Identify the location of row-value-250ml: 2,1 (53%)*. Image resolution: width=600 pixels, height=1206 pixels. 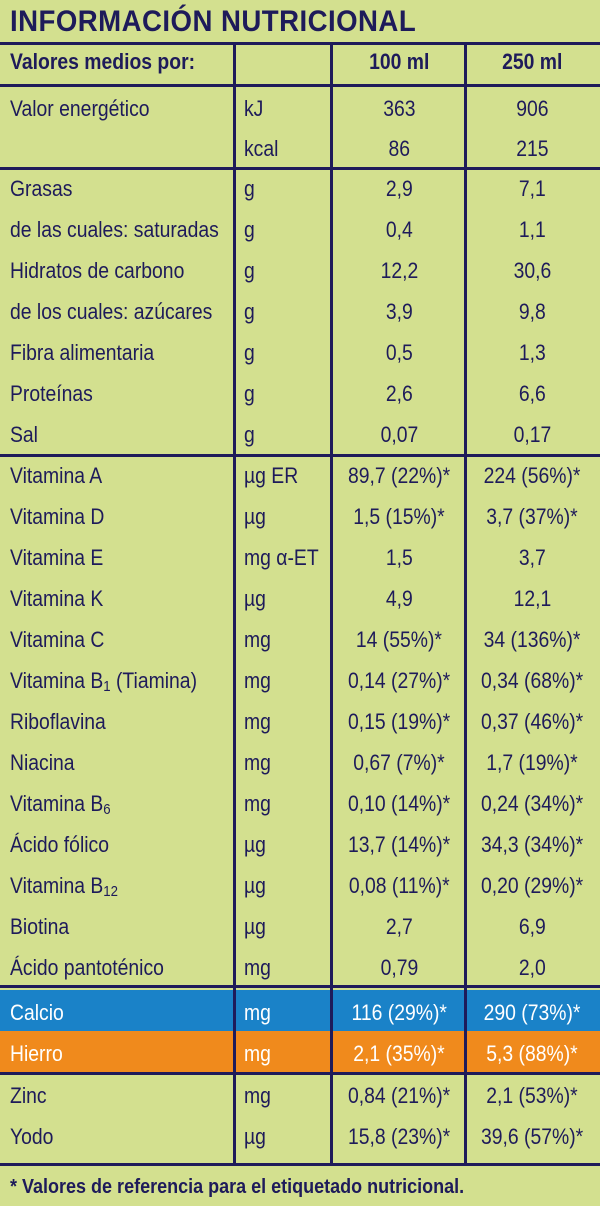
(532, 1095).